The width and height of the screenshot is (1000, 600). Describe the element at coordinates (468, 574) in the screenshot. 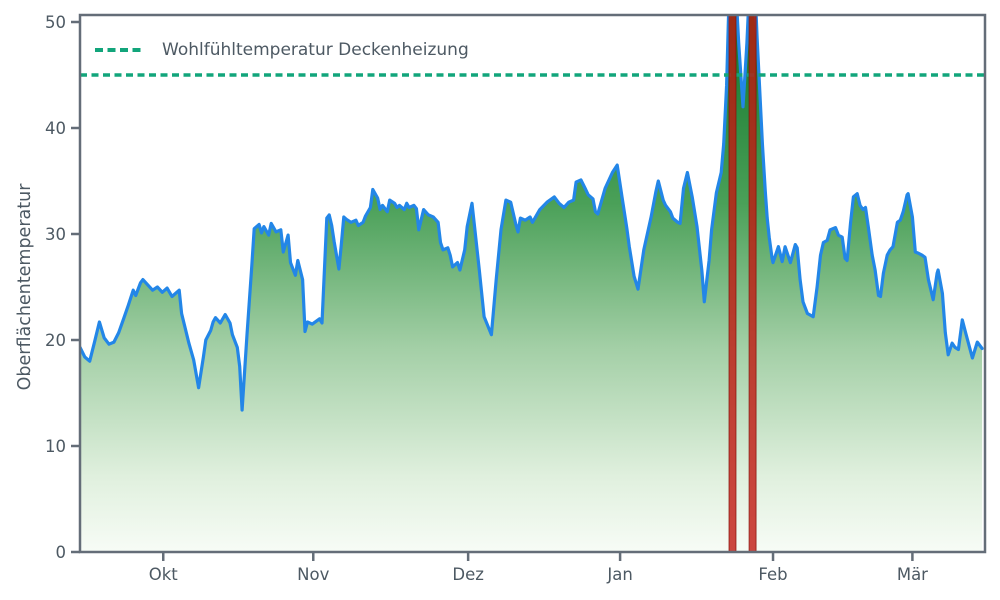

I see `x-tick-label: Dez` at that location.